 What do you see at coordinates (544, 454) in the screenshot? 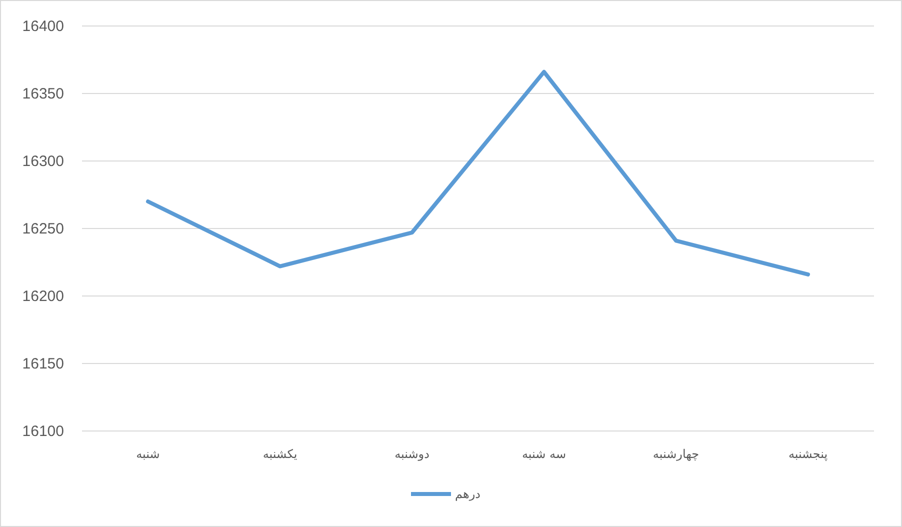
I see `x-tick-label: سه شنبه` at bounding box center [544, 454].